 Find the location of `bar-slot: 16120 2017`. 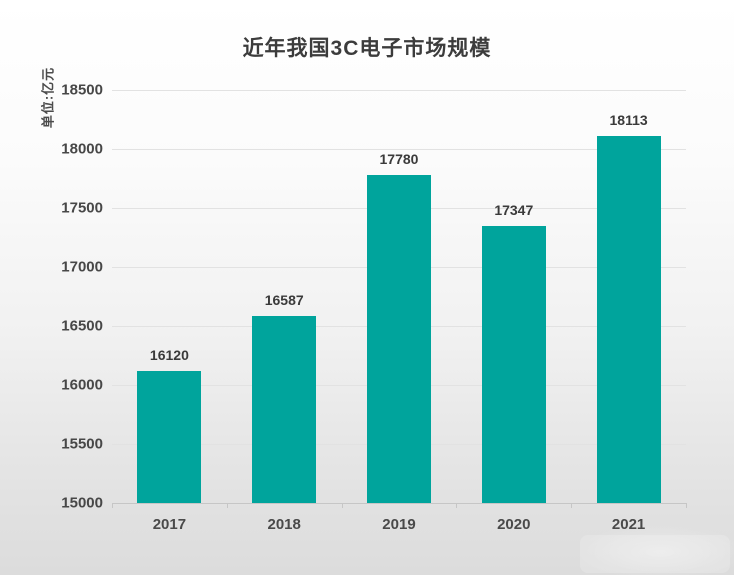

bar-slot: 16120 2017 is located at coordinates (169, 311).